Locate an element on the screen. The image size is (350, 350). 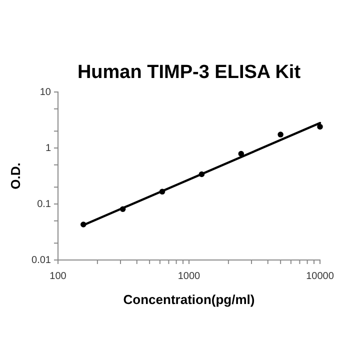
y-tick-label: 10 is located at coordinates (46, 92).